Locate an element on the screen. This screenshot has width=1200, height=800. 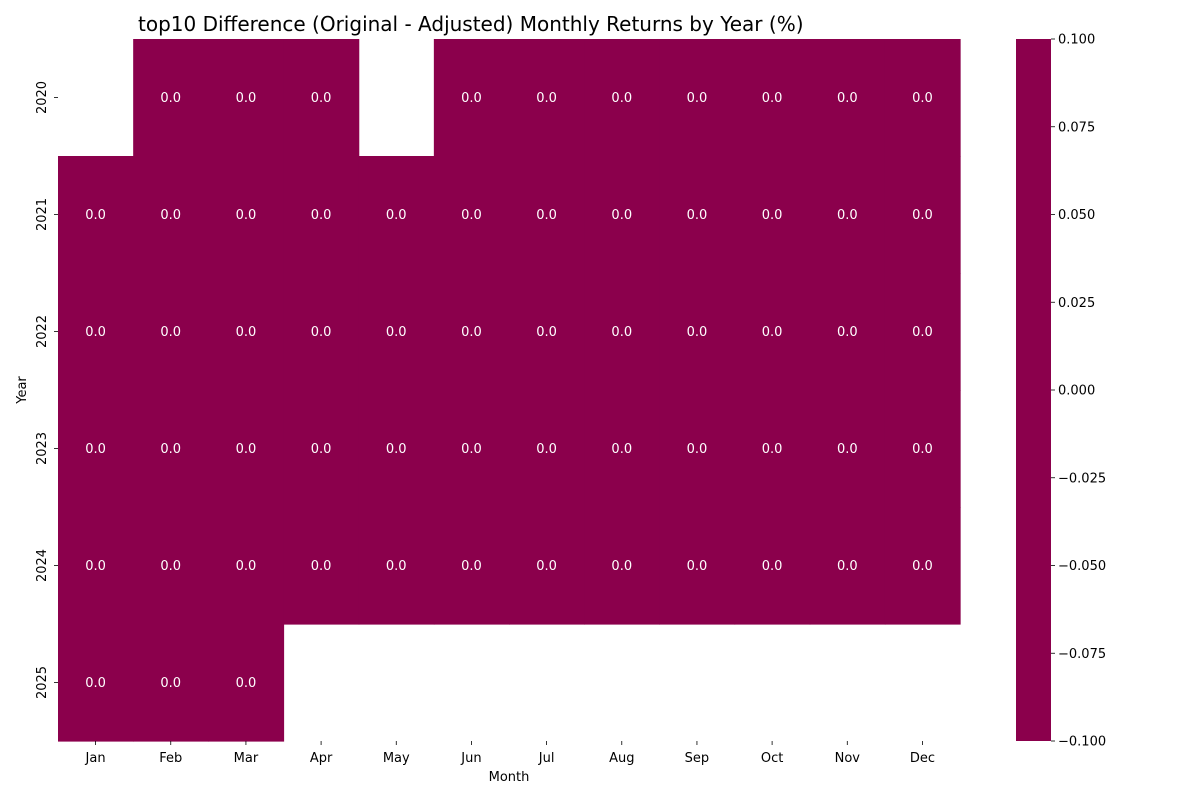
x-tick-label: Jul is located at coordinates (546, 758).